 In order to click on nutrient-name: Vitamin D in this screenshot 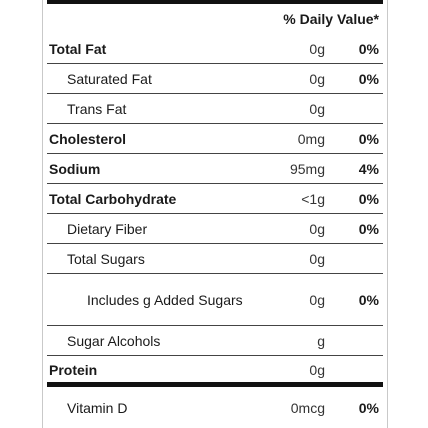, I will do `click(97, 407)`.